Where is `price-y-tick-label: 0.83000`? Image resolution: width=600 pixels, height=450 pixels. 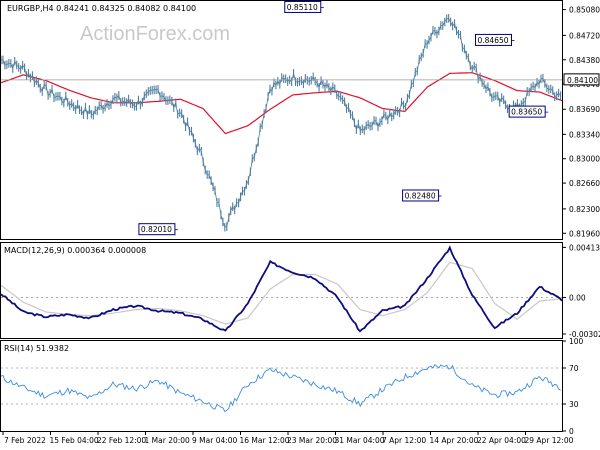
price-y-tick-label: 0.83000 is located at coordinates (584, 159).